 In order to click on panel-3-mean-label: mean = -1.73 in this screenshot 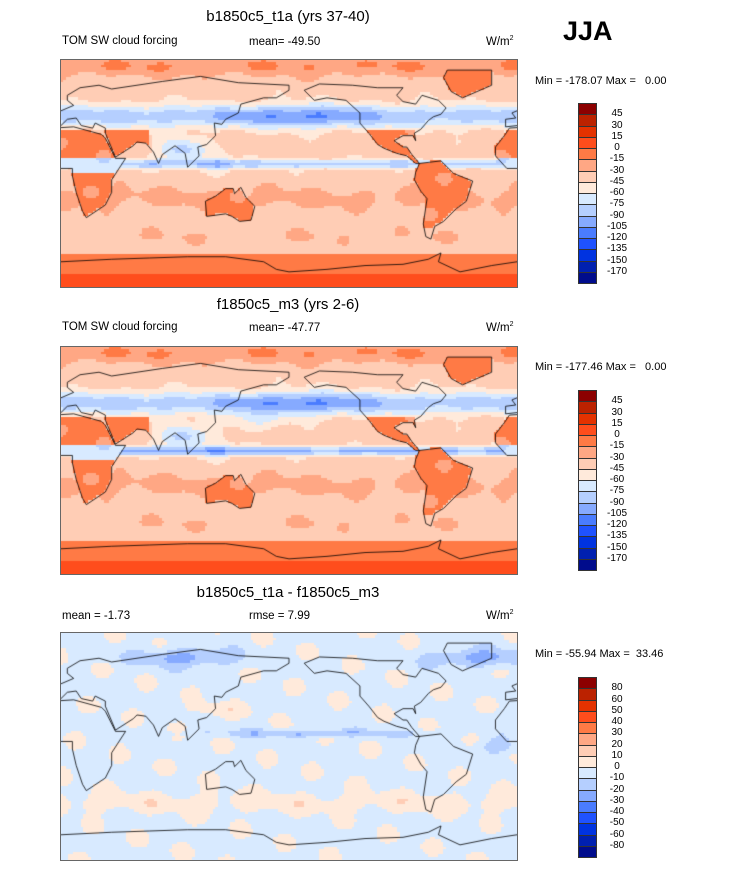, I will do `click(96, 616)`.